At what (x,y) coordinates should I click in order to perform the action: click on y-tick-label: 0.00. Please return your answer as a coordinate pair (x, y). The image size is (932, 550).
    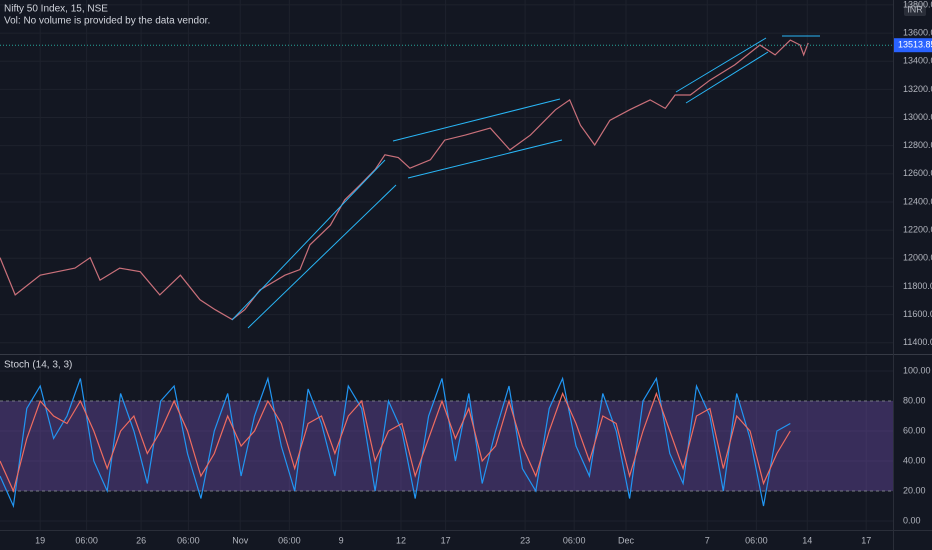
    Looking at the image, I should click on (912, 520).